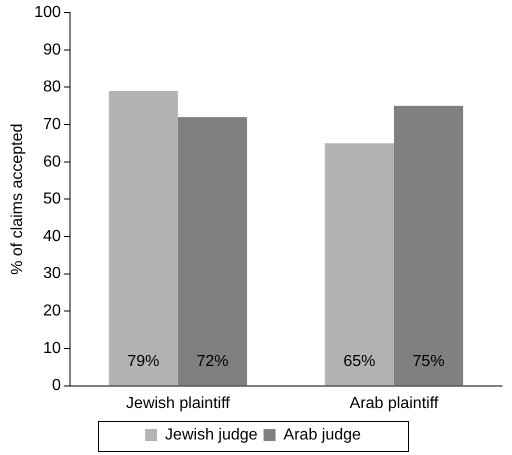 The width and height of the screenshot is (512, 455). Describe the element at coordinates (47, 13) in the screenshot. I see `y-tick-label: 100` at that location.